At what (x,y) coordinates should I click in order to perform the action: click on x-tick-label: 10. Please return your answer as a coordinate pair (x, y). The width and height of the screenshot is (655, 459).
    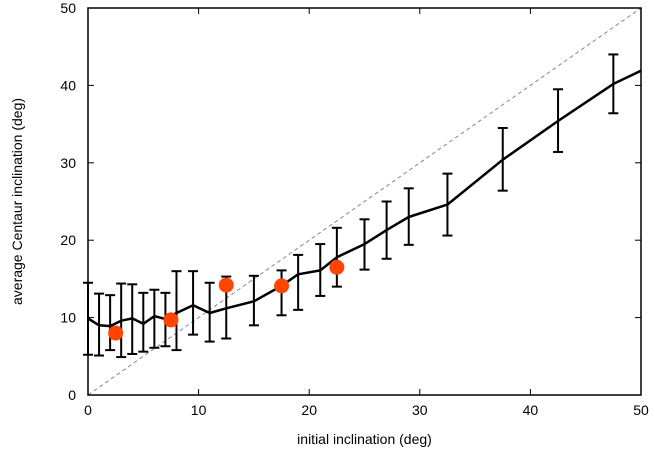
    Looking at the image, I should click on (199, 410).